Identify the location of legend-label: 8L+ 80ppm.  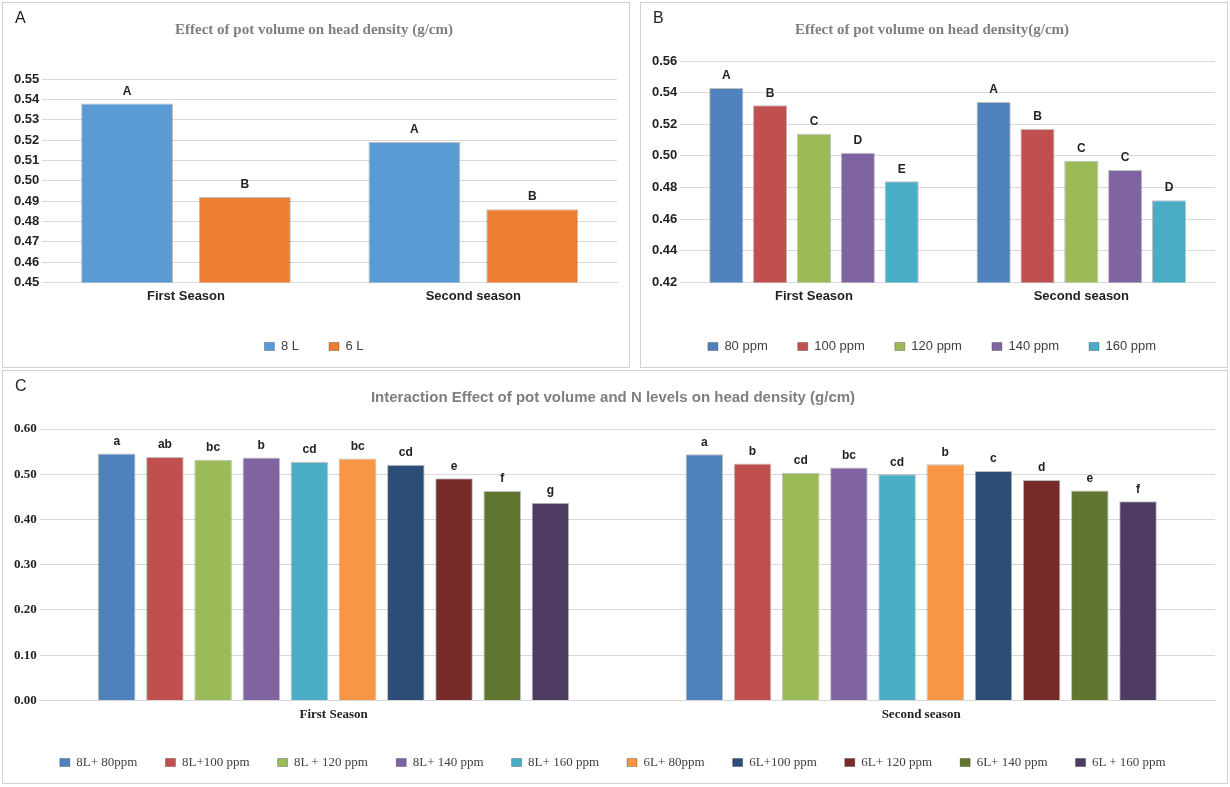
(107, 761).